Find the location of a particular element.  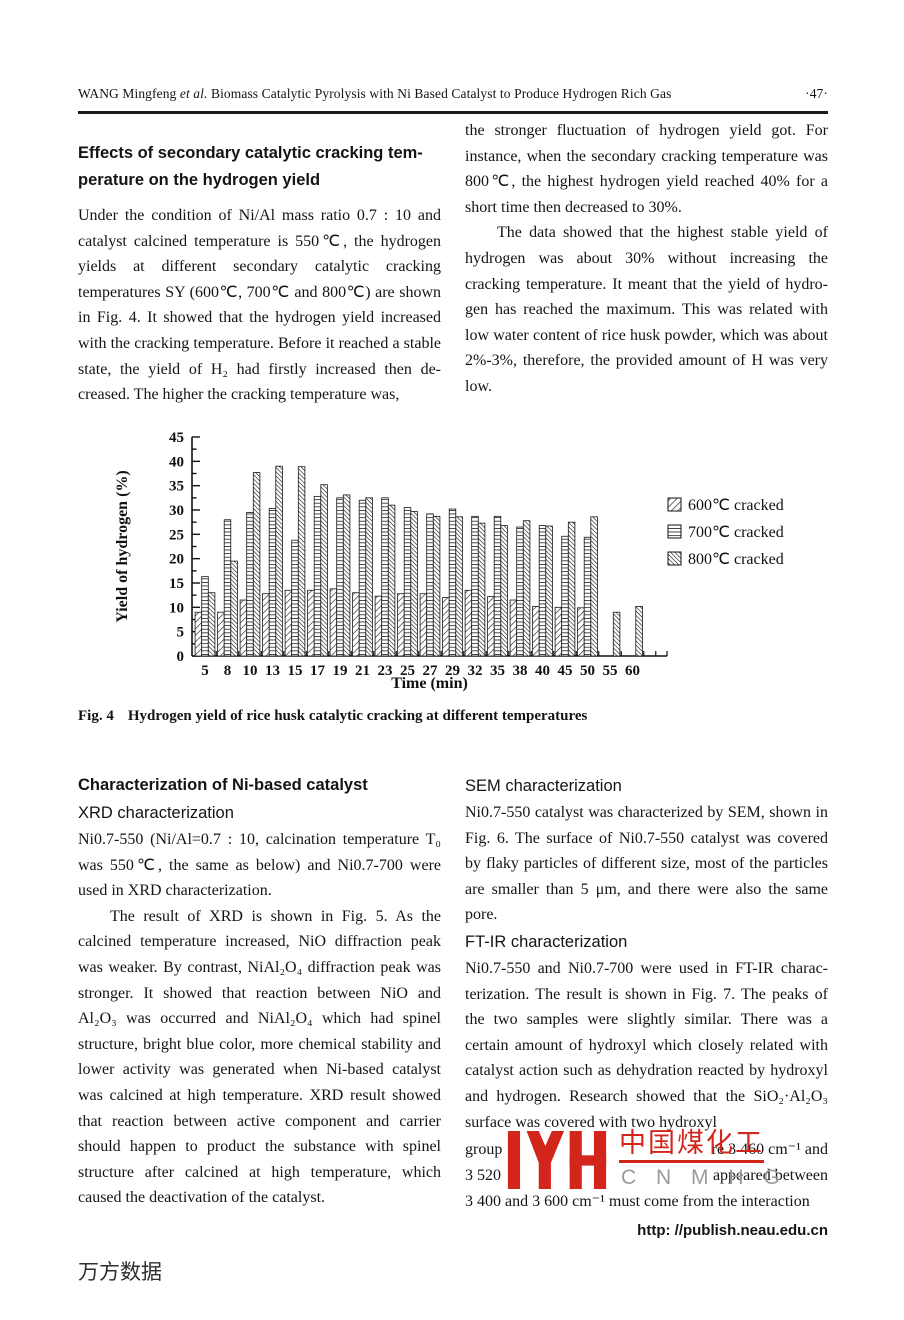

heading-line-2: perature on the hydrogen yield is located at coordinates (199, 180).